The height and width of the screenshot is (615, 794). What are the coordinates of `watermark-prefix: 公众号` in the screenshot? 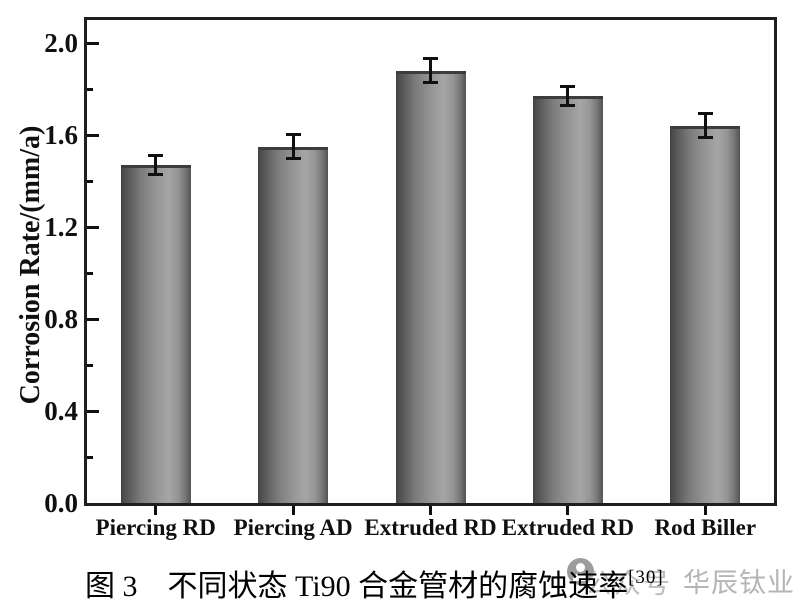 It's located at (628, 584).